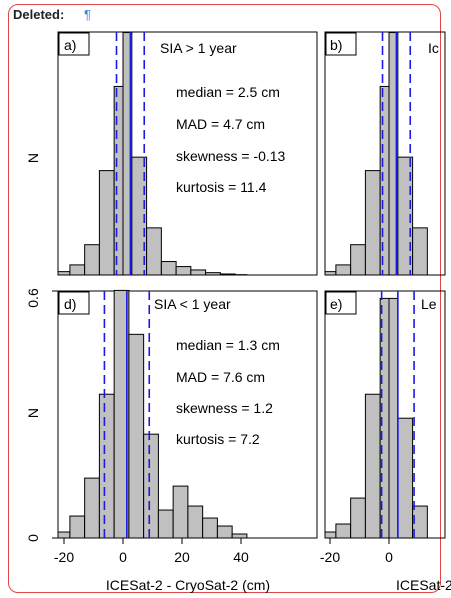 Image resolution: width=451 pixels, height=598 pixels. I want to click on panel-e-xlabel: ICESat-2 - C, so click(423, 585).